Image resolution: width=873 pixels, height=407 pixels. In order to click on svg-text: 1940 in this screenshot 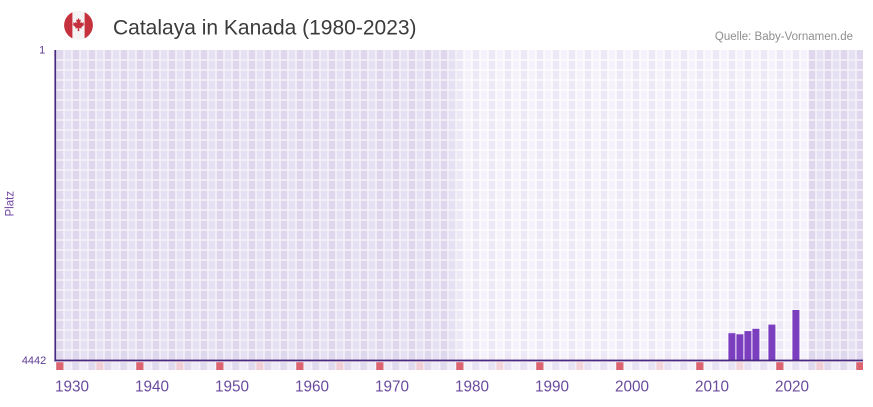, I will do `click(152, 386)`.